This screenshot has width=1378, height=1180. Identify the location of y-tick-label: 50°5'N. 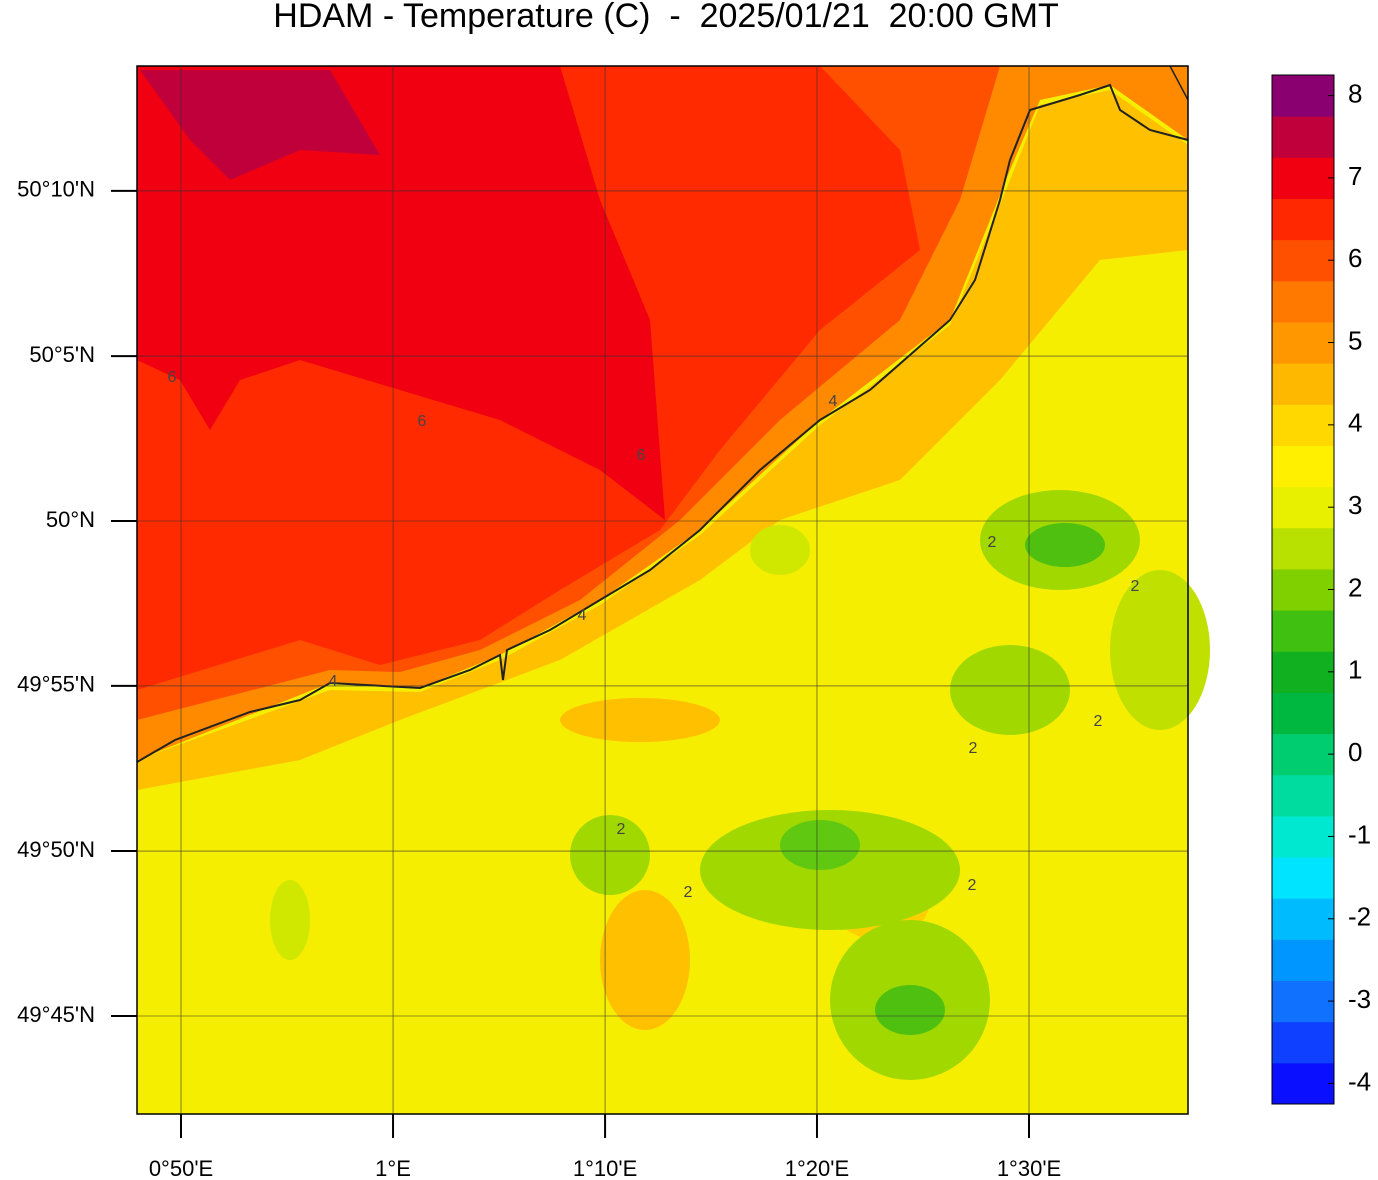
(62, 354).